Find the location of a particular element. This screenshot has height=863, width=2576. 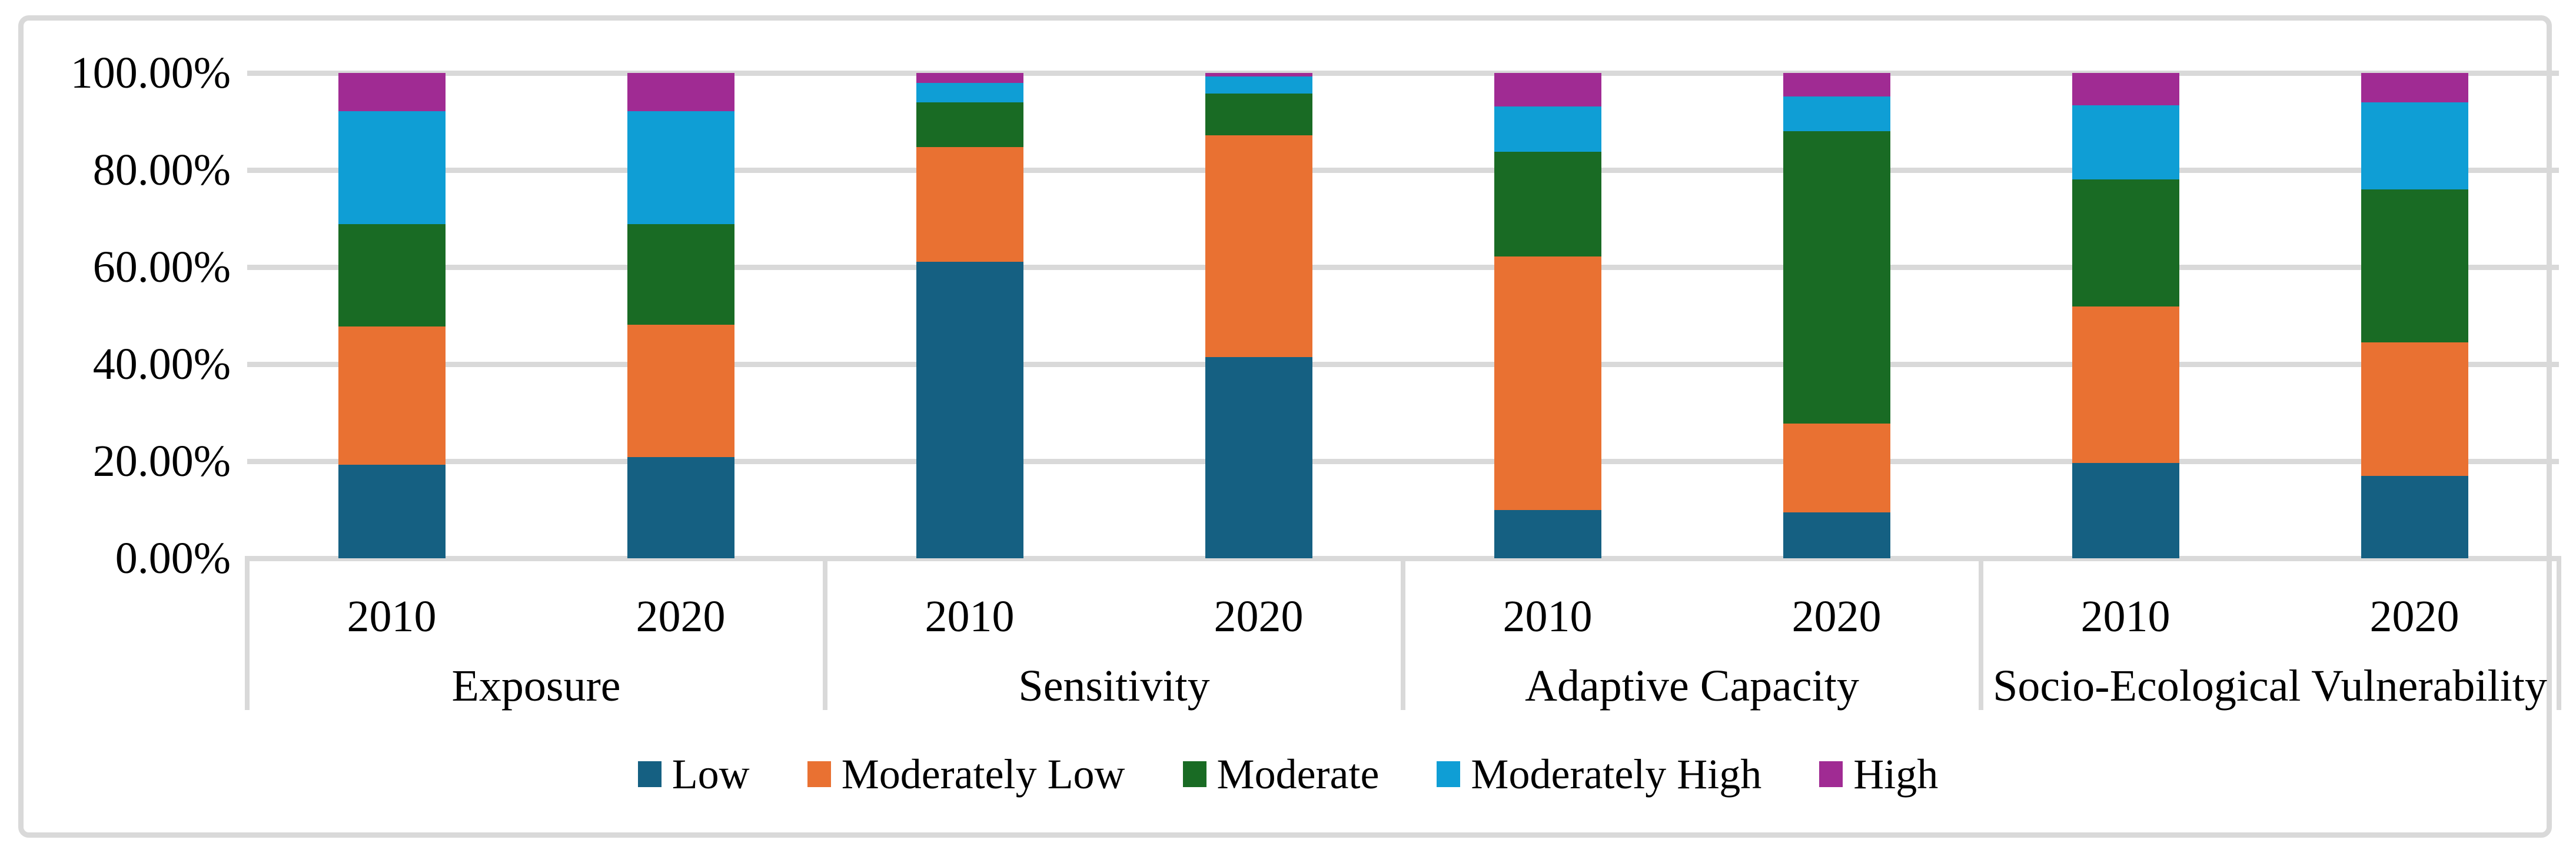

x-axis-group-label-exposure: Exposure is located at coordinates (536, 686).